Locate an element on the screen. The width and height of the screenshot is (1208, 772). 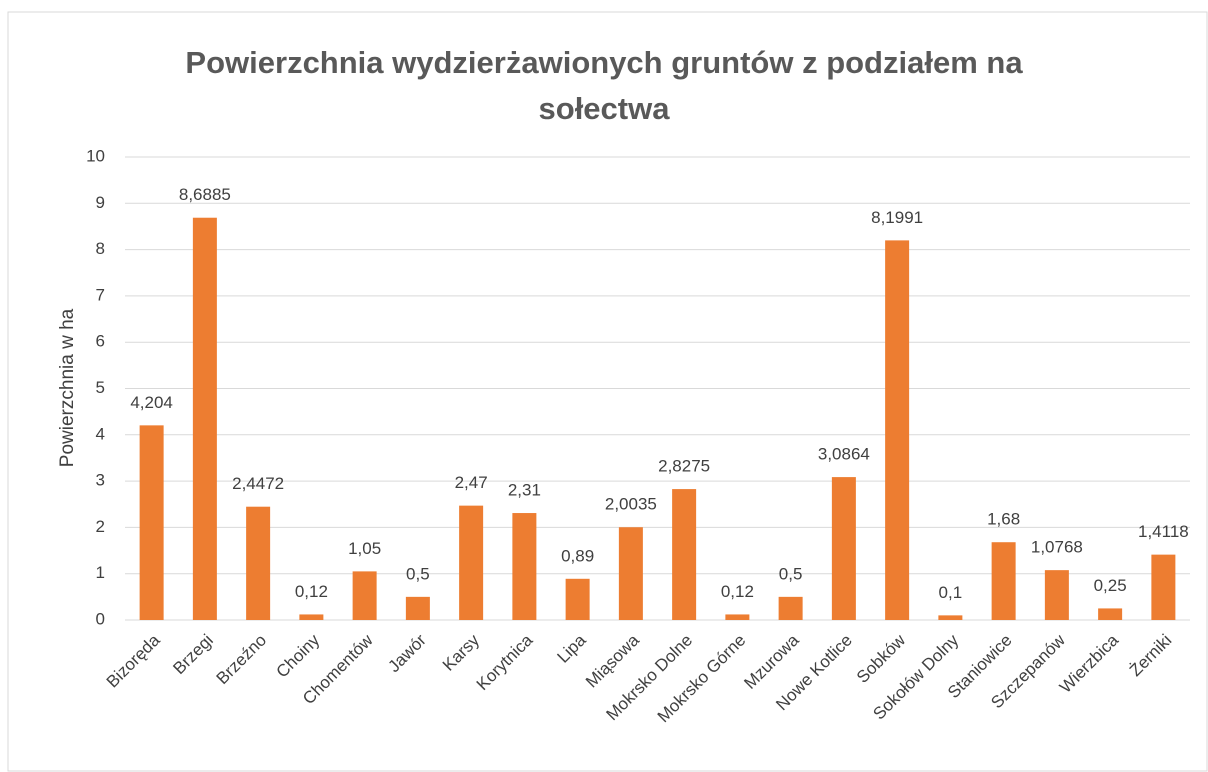
data-label: 0,1 is located at coordinates (951, 592).